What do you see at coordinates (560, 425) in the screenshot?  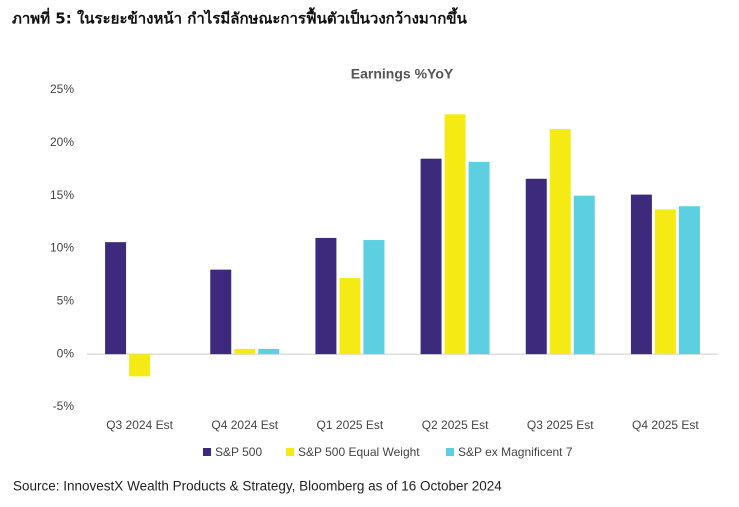 I see `x-tick-label: Q3 2025 Est` at bounding box center [560, 425].